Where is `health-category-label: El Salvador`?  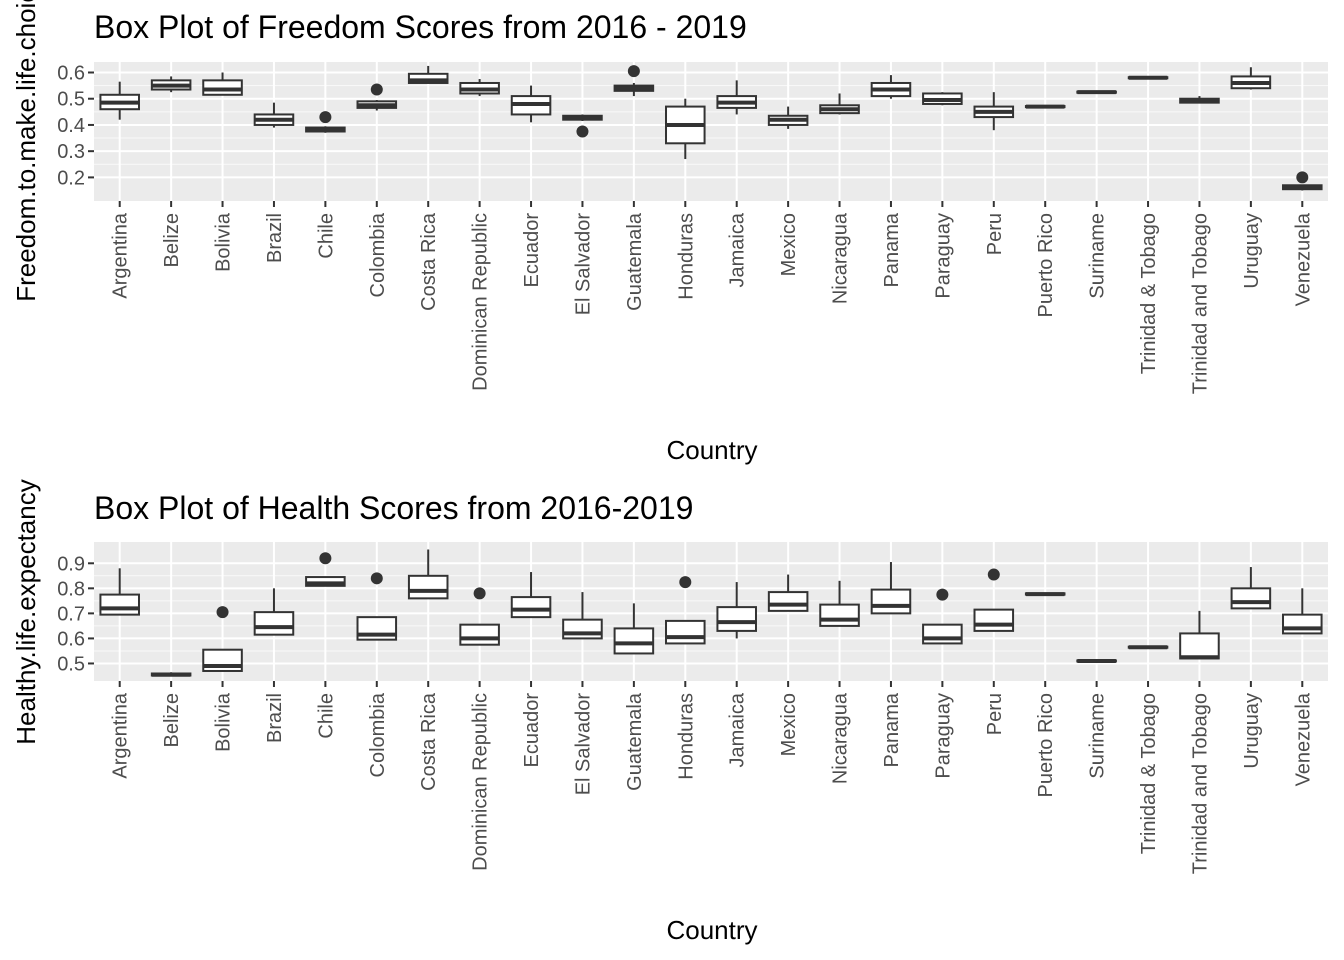
health-category-label: El Salvador is located at coordinates (583, 744).